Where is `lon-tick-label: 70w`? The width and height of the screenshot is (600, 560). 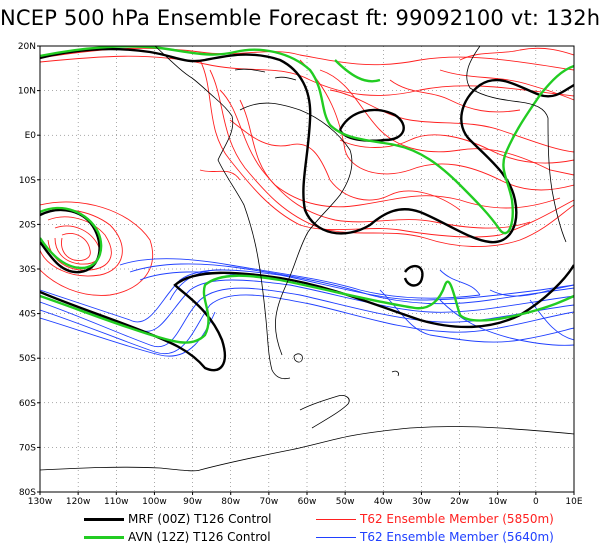
lon-tick-label: 70w is located at coordinates (268, 502).